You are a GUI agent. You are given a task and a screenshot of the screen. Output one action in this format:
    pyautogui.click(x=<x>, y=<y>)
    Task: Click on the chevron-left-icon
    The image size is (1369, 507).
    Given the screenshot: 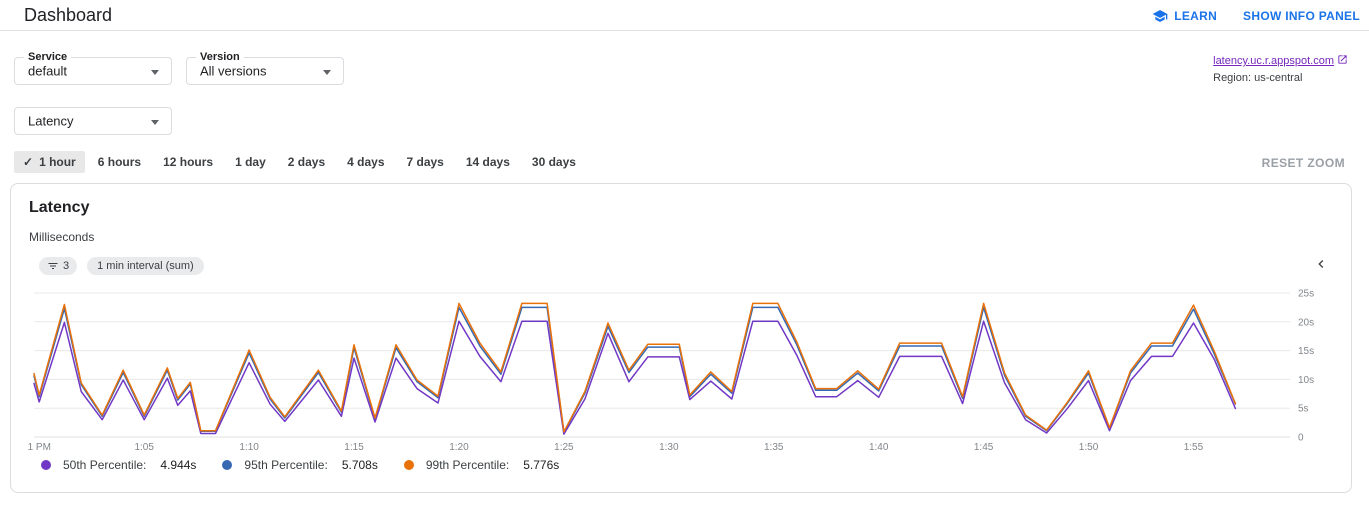 What is the action you would take?
    pyautogui.click(x=1321, y=264)
    